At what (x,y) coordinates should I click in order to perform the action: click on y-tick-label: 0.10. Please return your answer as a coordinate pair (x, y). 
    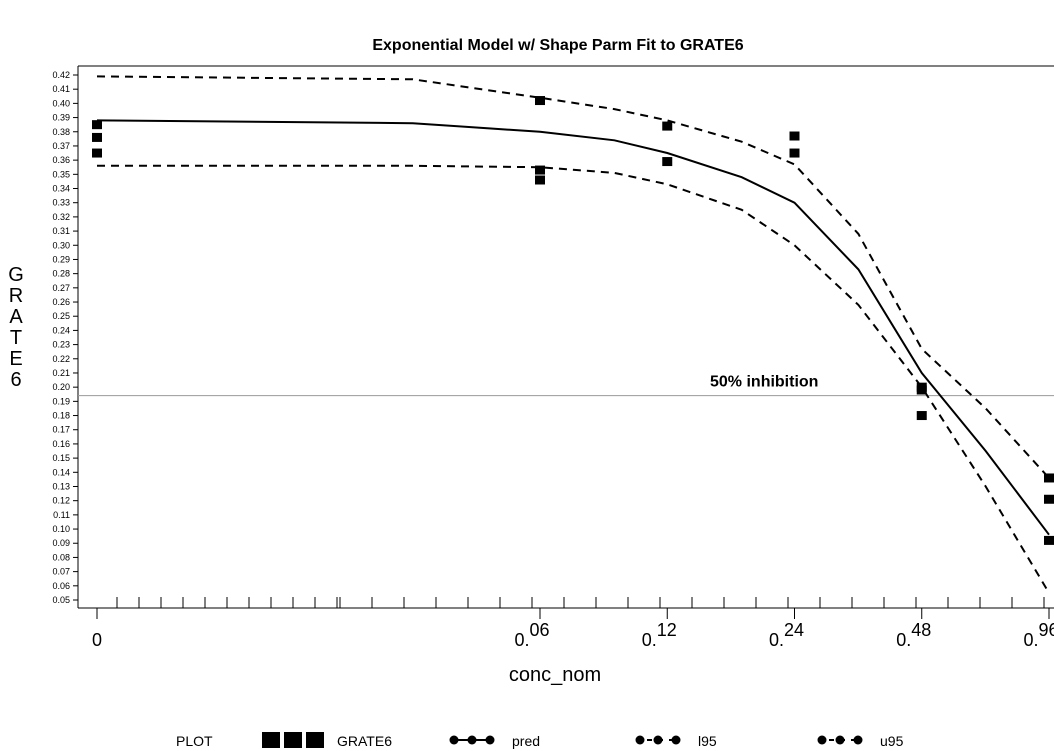
    Looking at the image, I should click on (61, 529).